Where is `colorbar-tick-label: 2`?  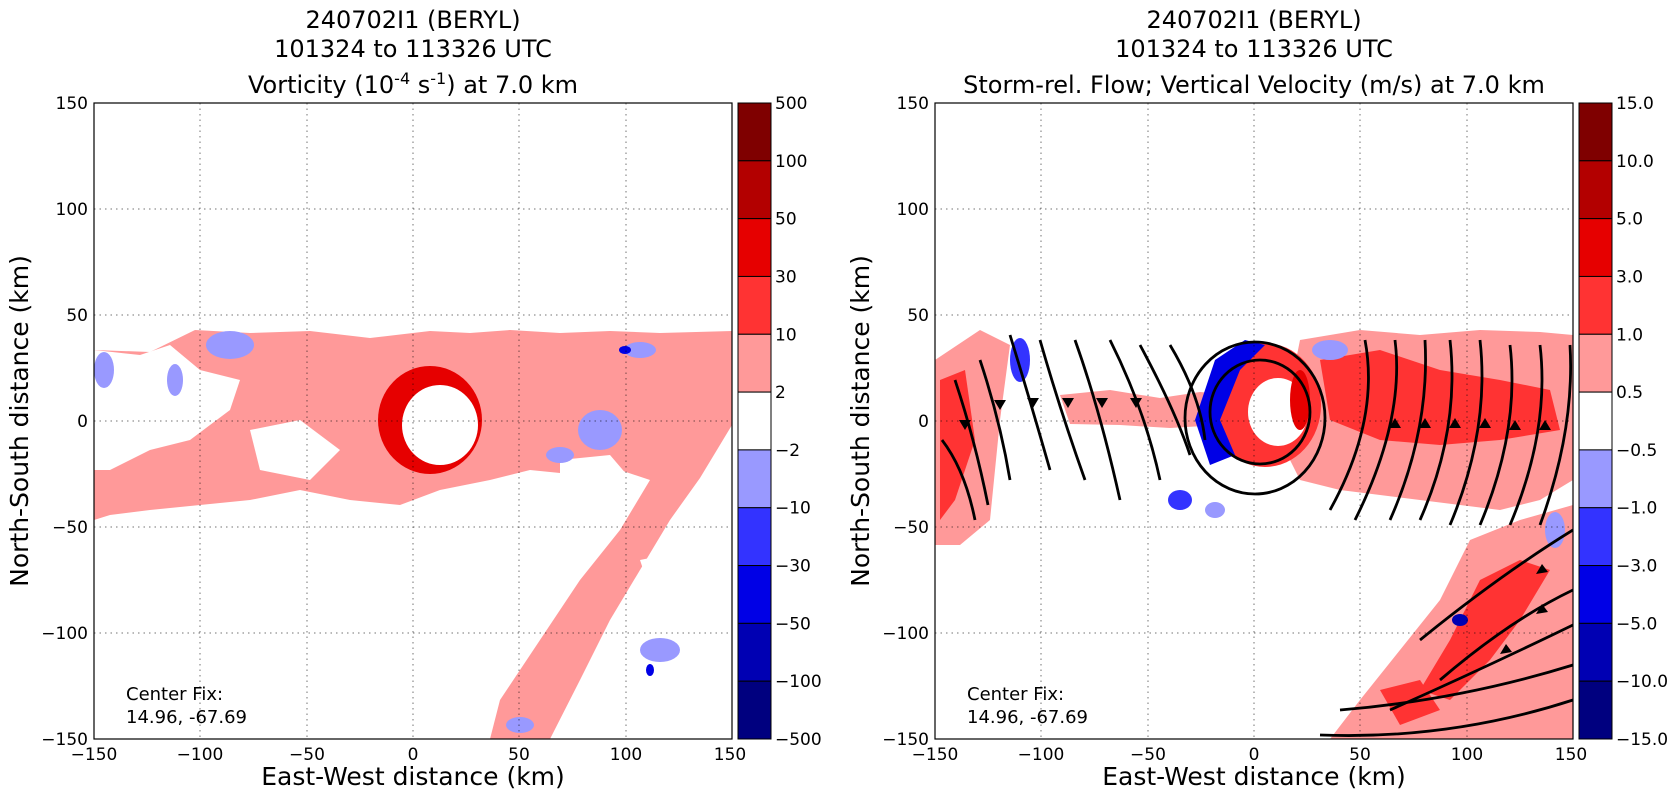 colorbar-tick-label: 2 is located at coordinates (780, 393).